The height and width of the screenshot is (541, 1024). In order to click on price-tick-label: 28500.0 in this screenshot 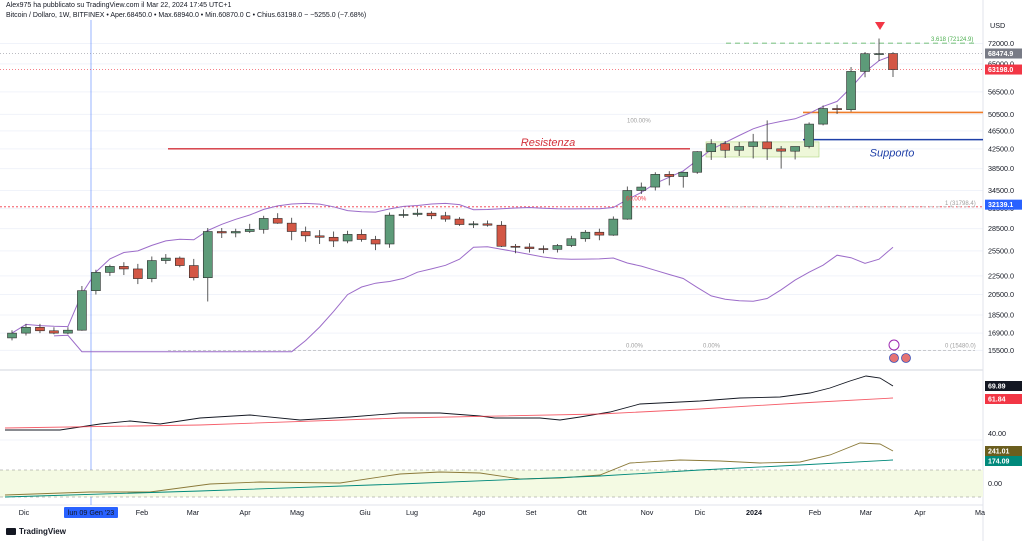, I will do `click(1001, 228)`.